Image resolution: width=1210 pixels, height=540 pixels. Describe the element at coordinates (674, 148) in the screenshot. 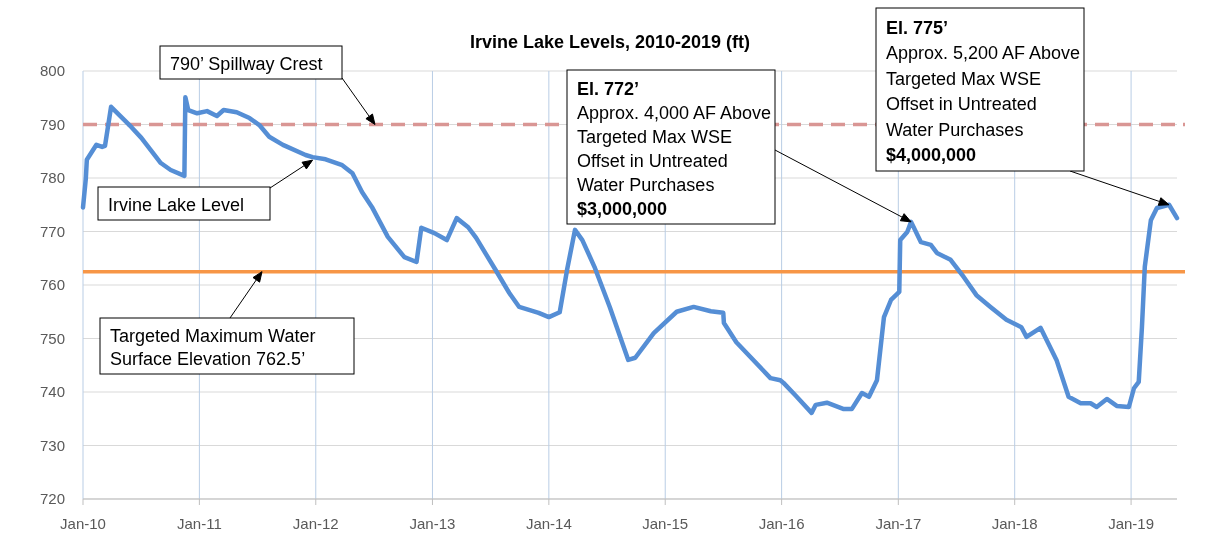

I see `annotation: El. 772’ Approx. 4,000 AF Above Targeted Max WSE Offset in Untreated Water Purchases $3,000,000` at that location.